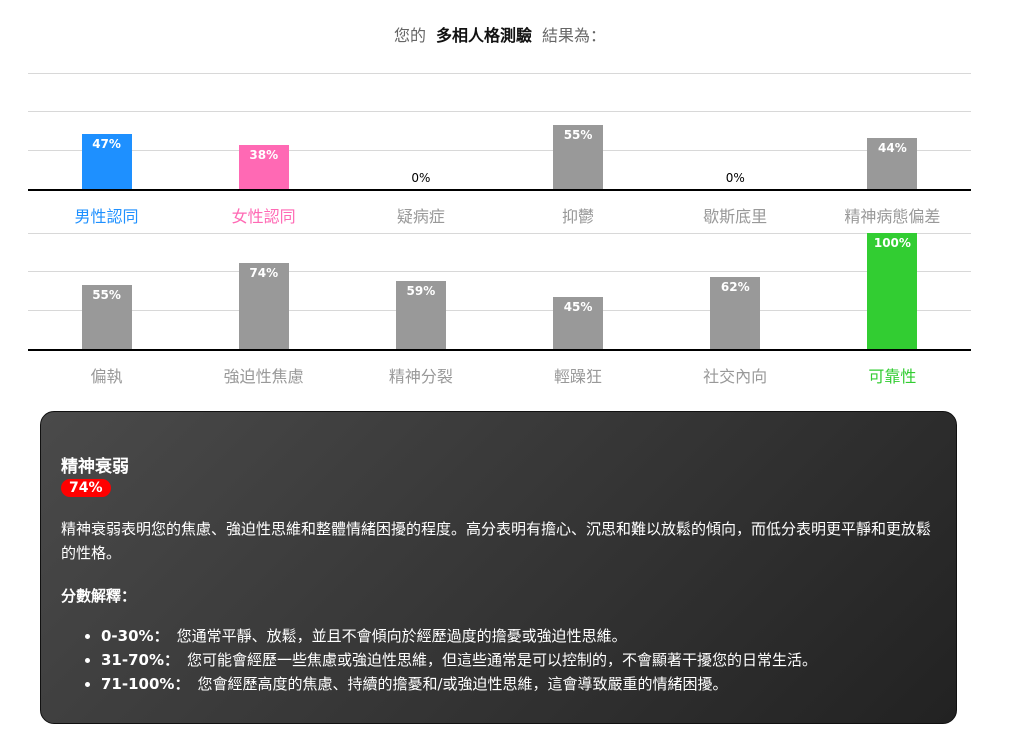 The height and width of the screenshot is (745, 1015). Describe the element at coordinates (483, 35) in the screenshot. I see `test-name: 多相人格測驗` at that location.